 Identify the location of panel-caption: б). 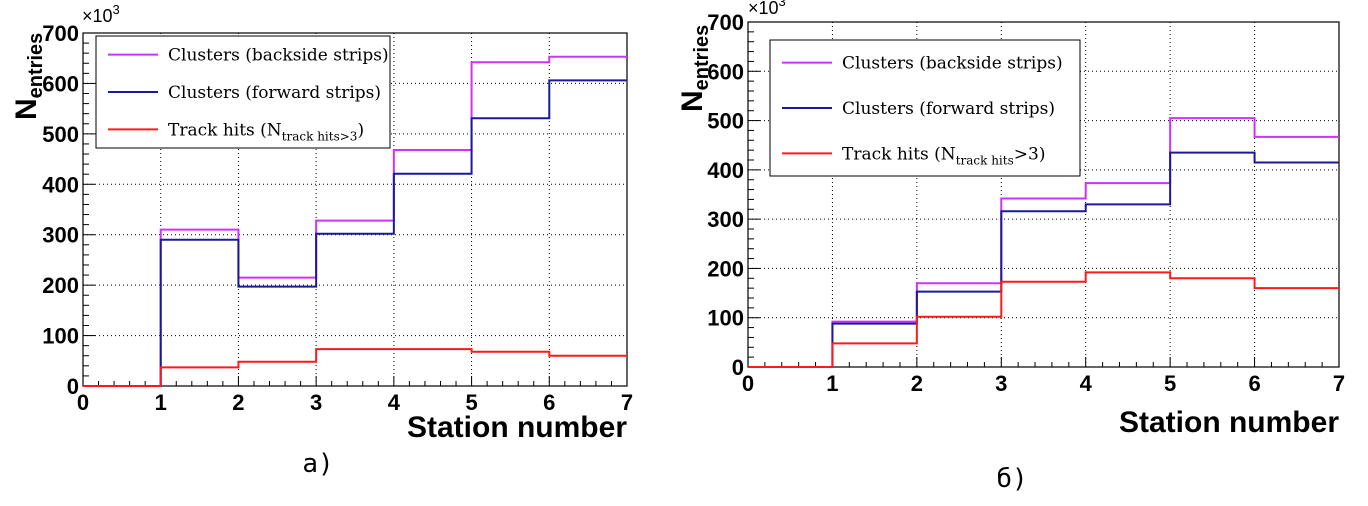
(1011, 479).